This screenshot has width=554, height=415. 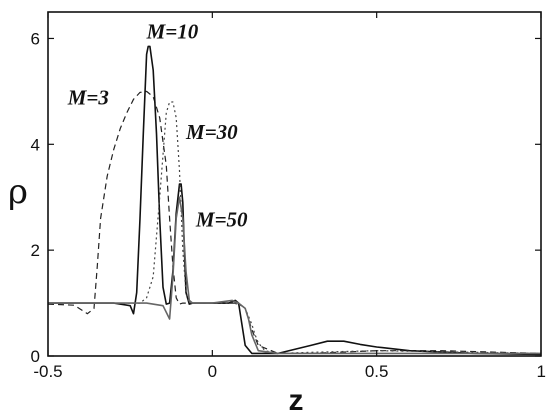 What do you see at coordinates (296, 399) in the screenshot?
I see `x-axis-label: z` at bounding box center [296, 399].